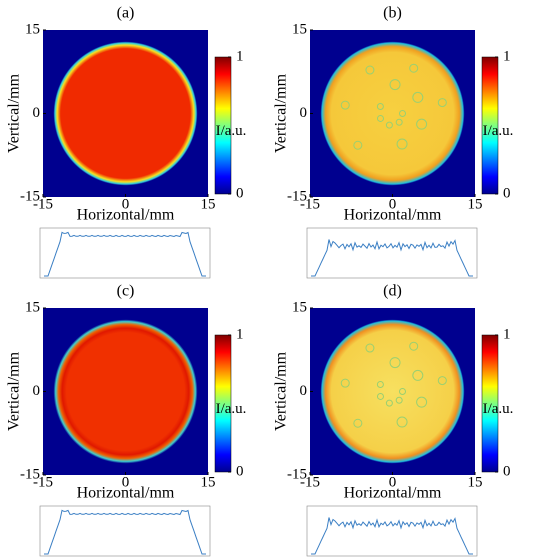 This screenshot has height=557, width=533. Describe the element at coordinates (392, 291) in the screenshot. I see `panel-title: (d)` at that location.